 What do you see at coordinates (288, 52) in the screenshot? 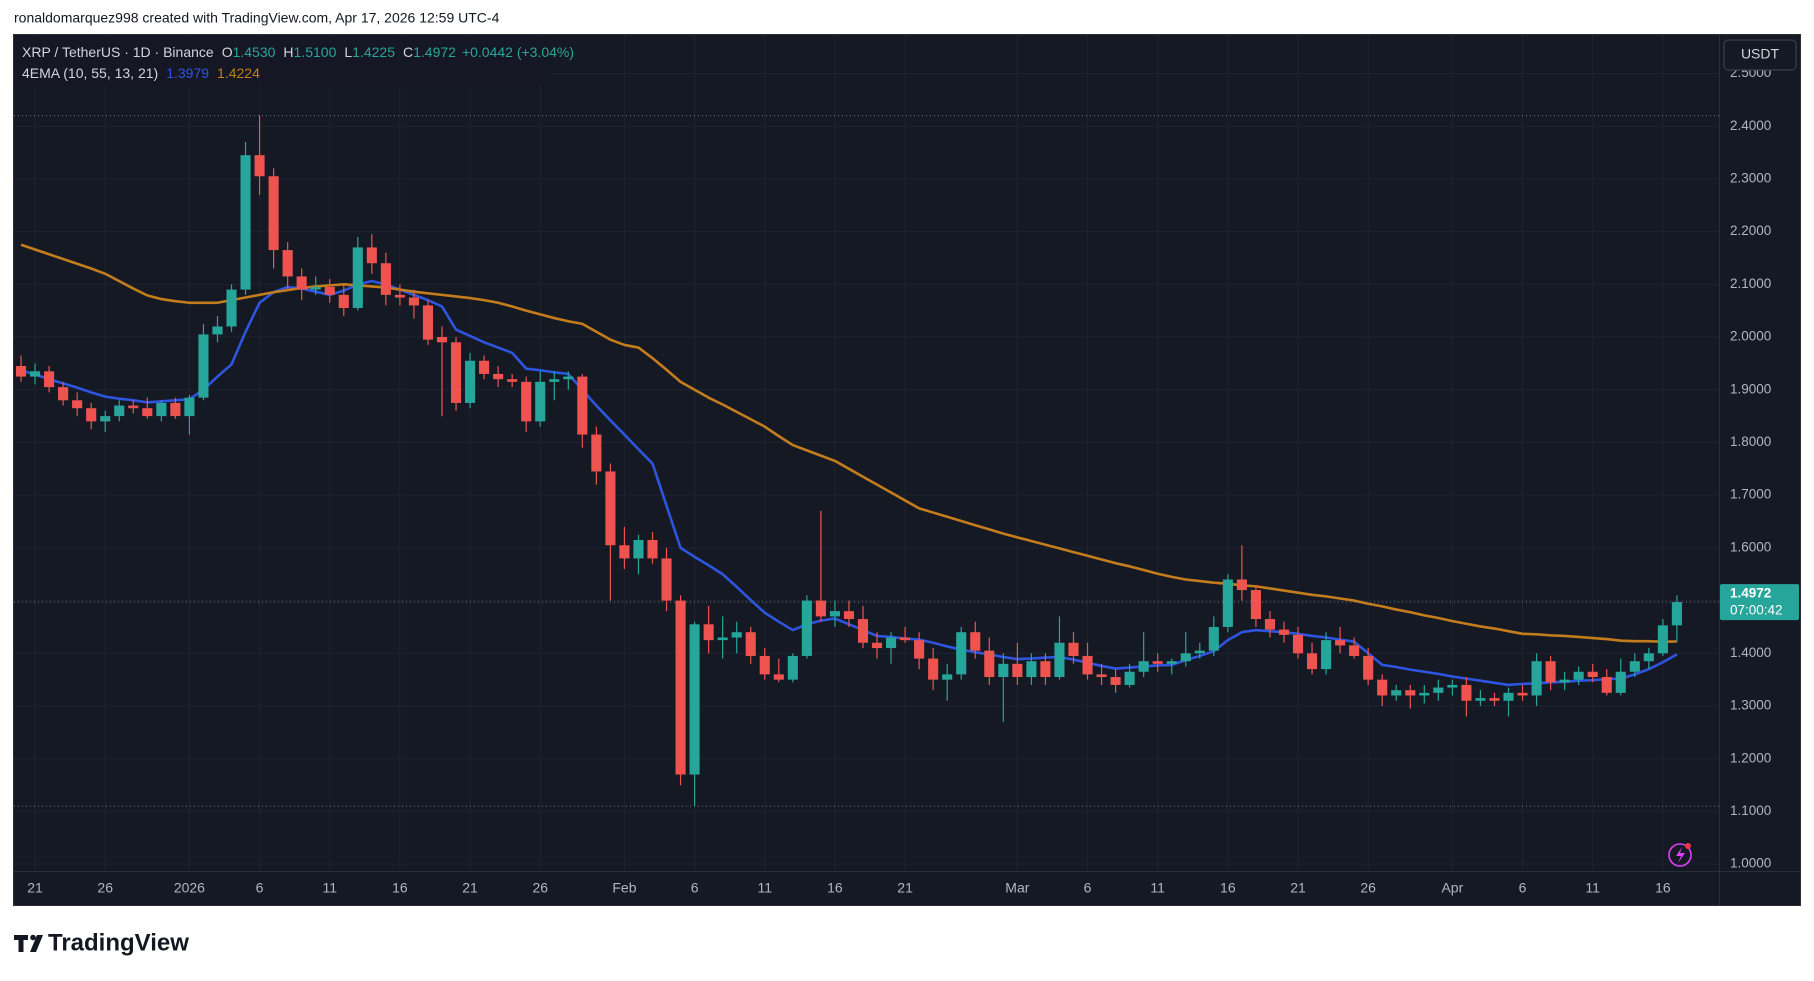
I see `ohlc-key: H` at bounding box center [288, 52].